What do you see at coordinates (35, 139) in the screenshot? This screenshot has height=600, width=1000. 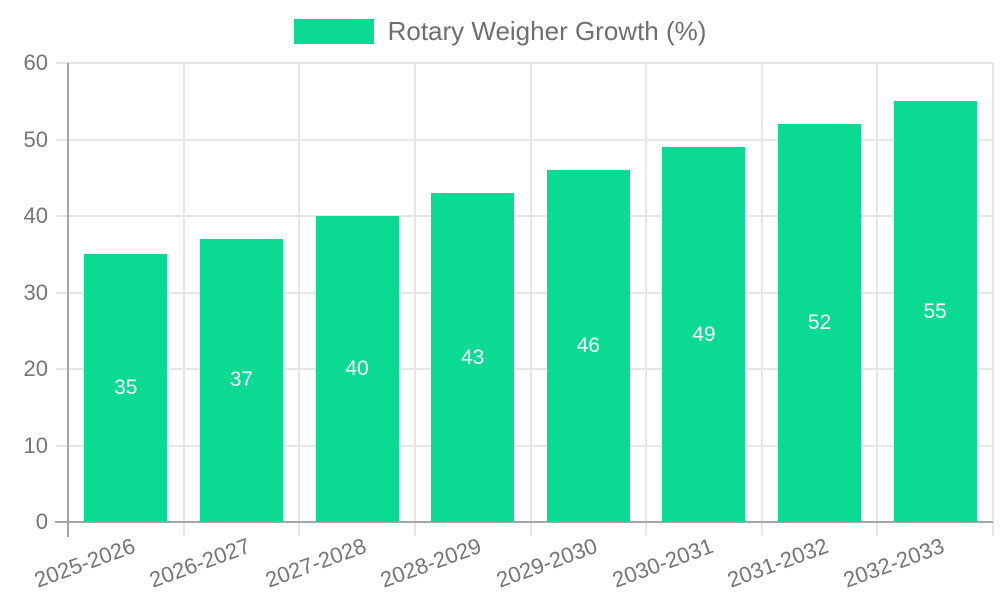 I see `y-tick-label: 50` at bounding box center [35, 139].